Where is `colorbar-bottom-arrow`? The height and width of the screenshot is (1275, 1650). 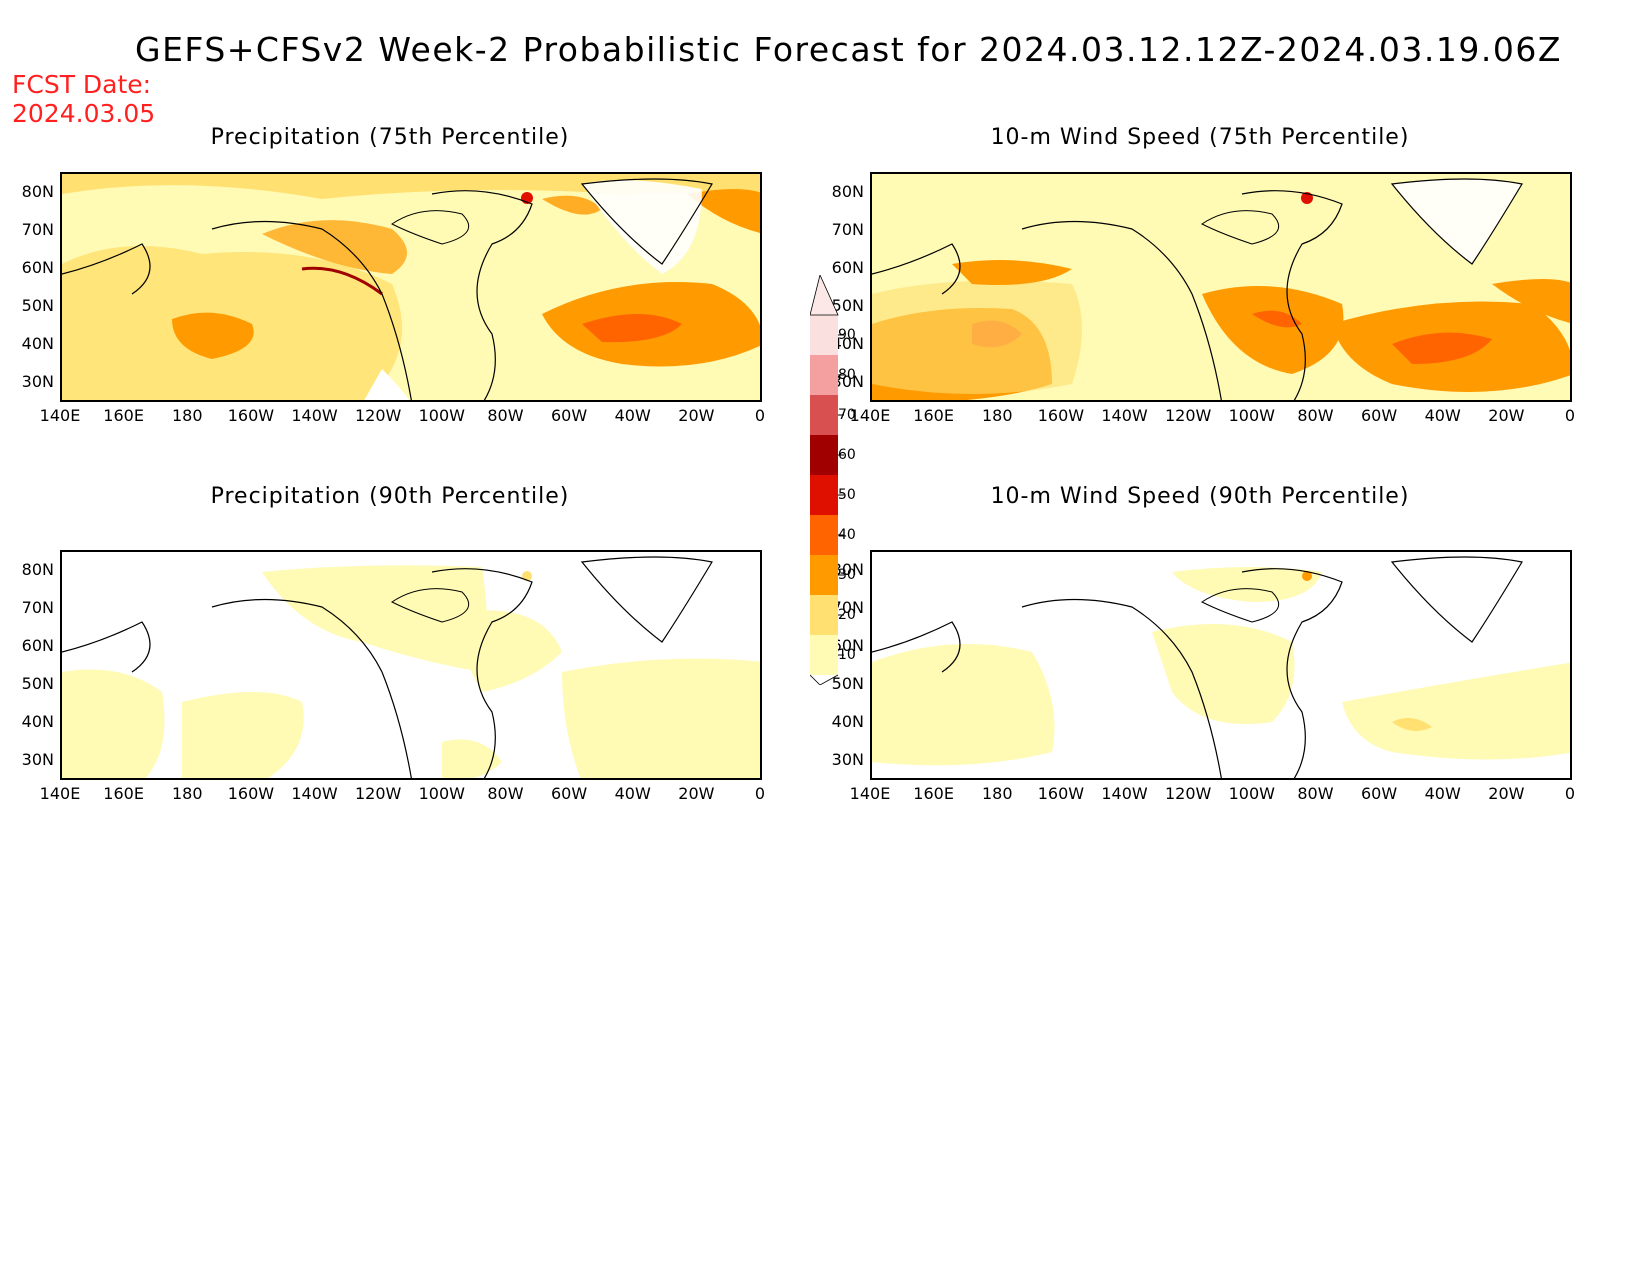
colorbar-bottom-arrow is located at coordinates (824, 679).